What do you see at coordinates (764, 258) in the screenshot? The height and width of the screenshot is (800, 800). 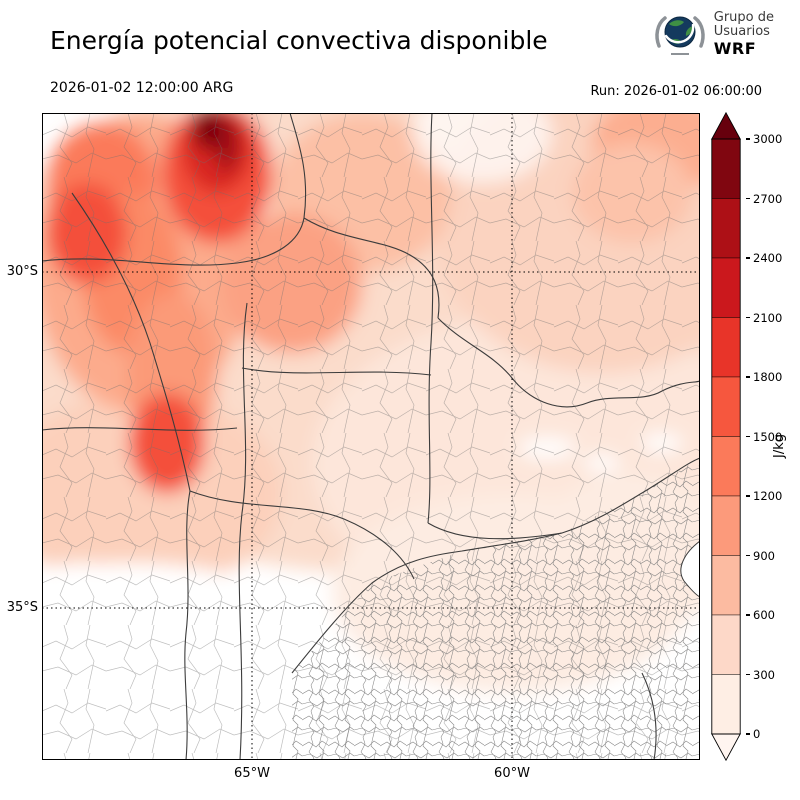 I see `colorbar-tick-label: 2400` at bounding box center [764, 258].